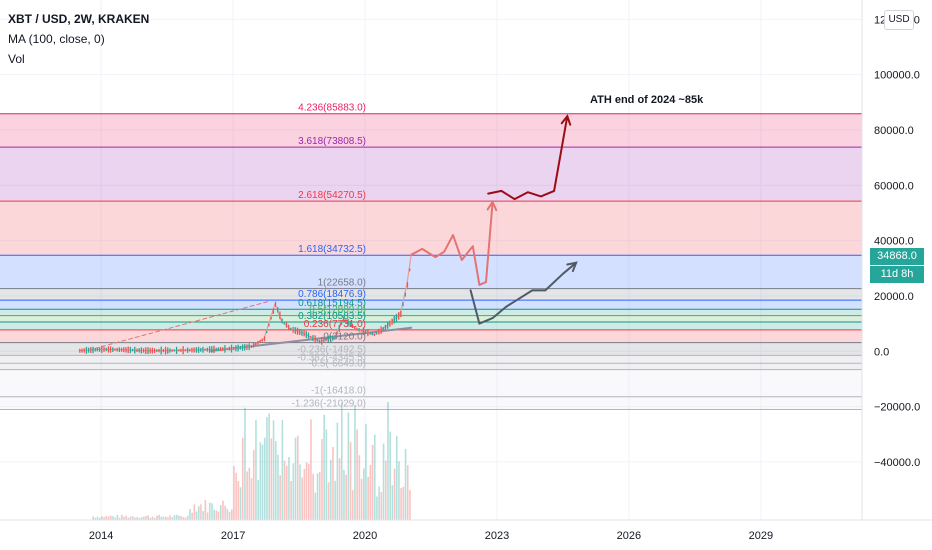 This screenshot has height=550, width=932. Describe the element at coordinates (178, 326) in the screenshot. I see `dashed-trendline` at that location.